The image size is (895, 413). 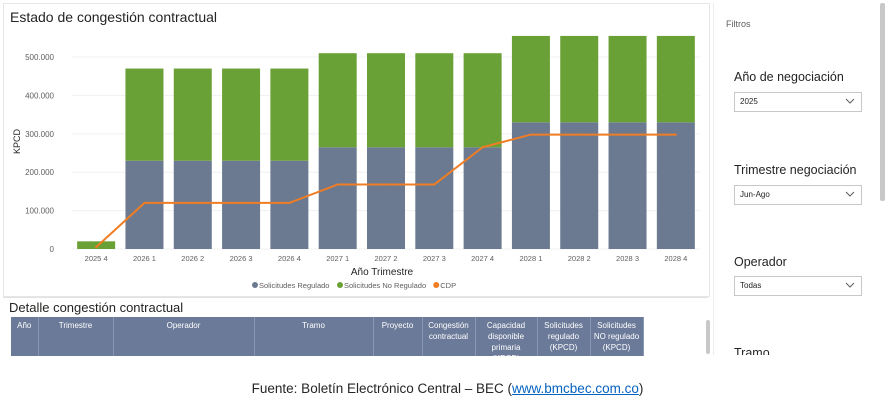 What do you see at coordinates (506, 325) in the screenshot?
I see `table-header-text: Capacidad` at bounding box center [506, 325].